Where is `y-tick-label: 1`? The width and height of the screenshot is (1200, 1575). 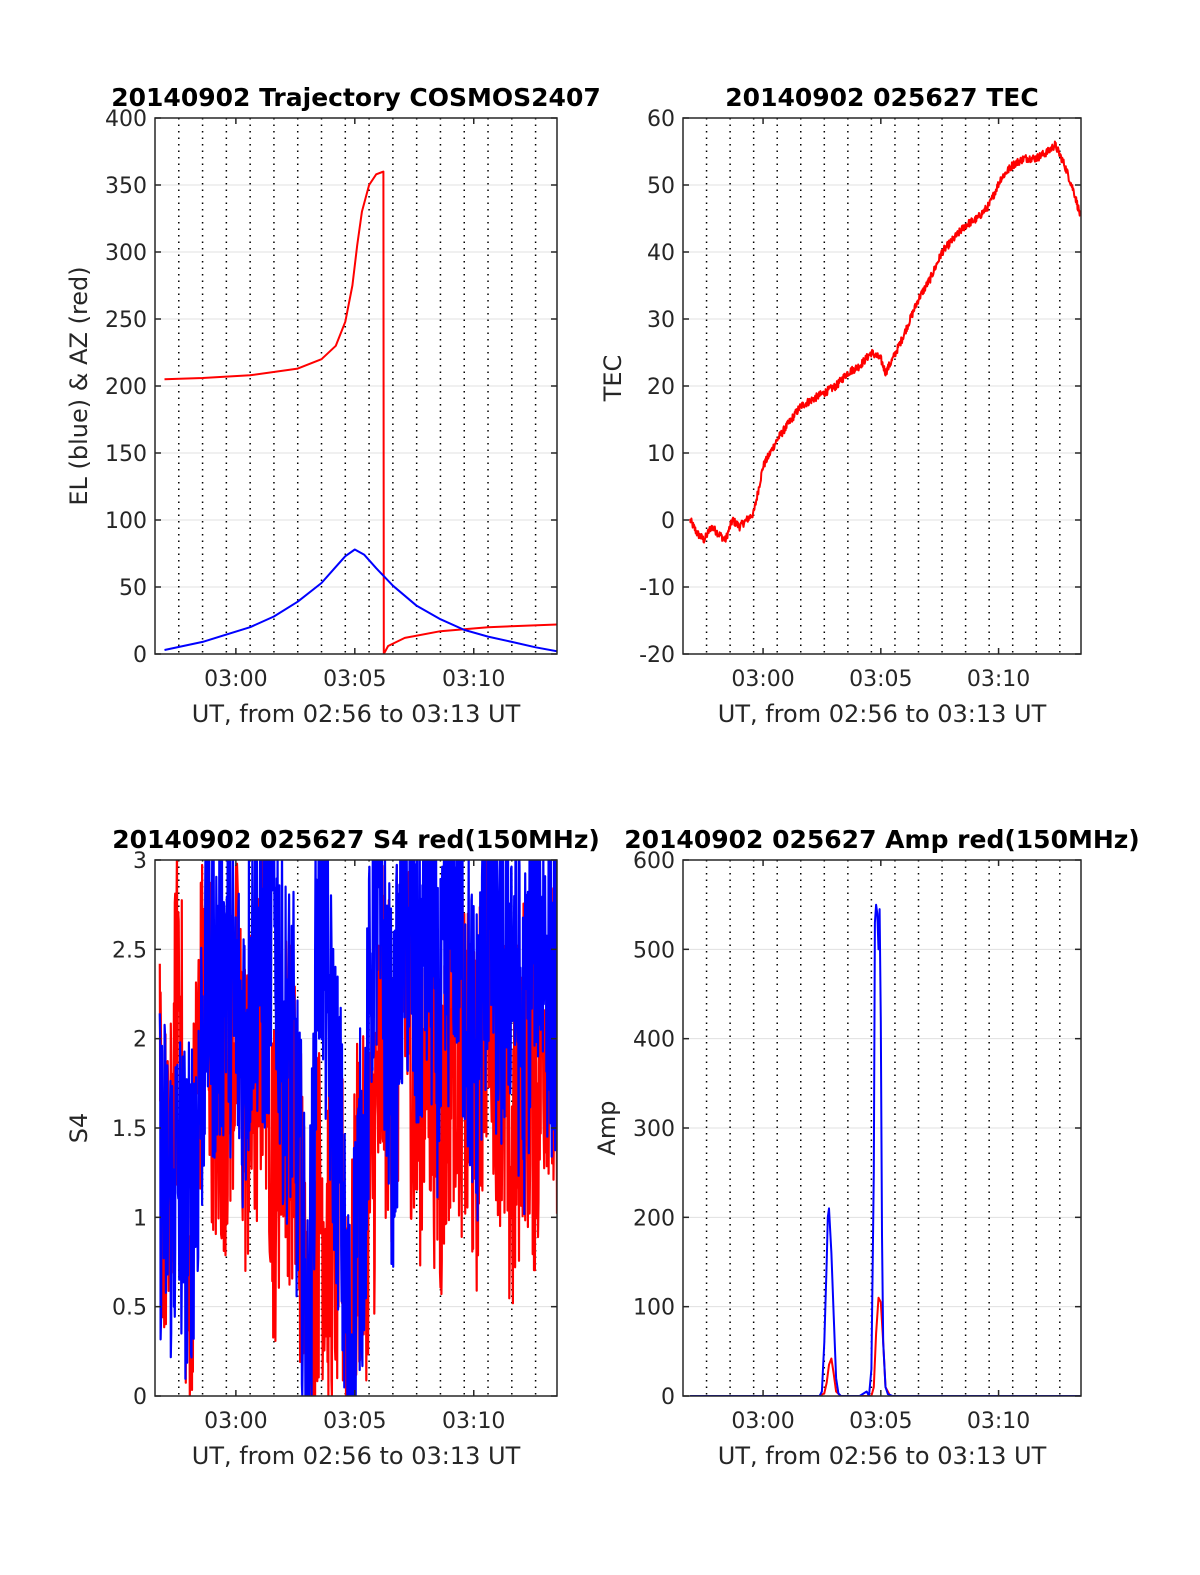 y-tick-label: 1 is located at coordinates (140, 1218).